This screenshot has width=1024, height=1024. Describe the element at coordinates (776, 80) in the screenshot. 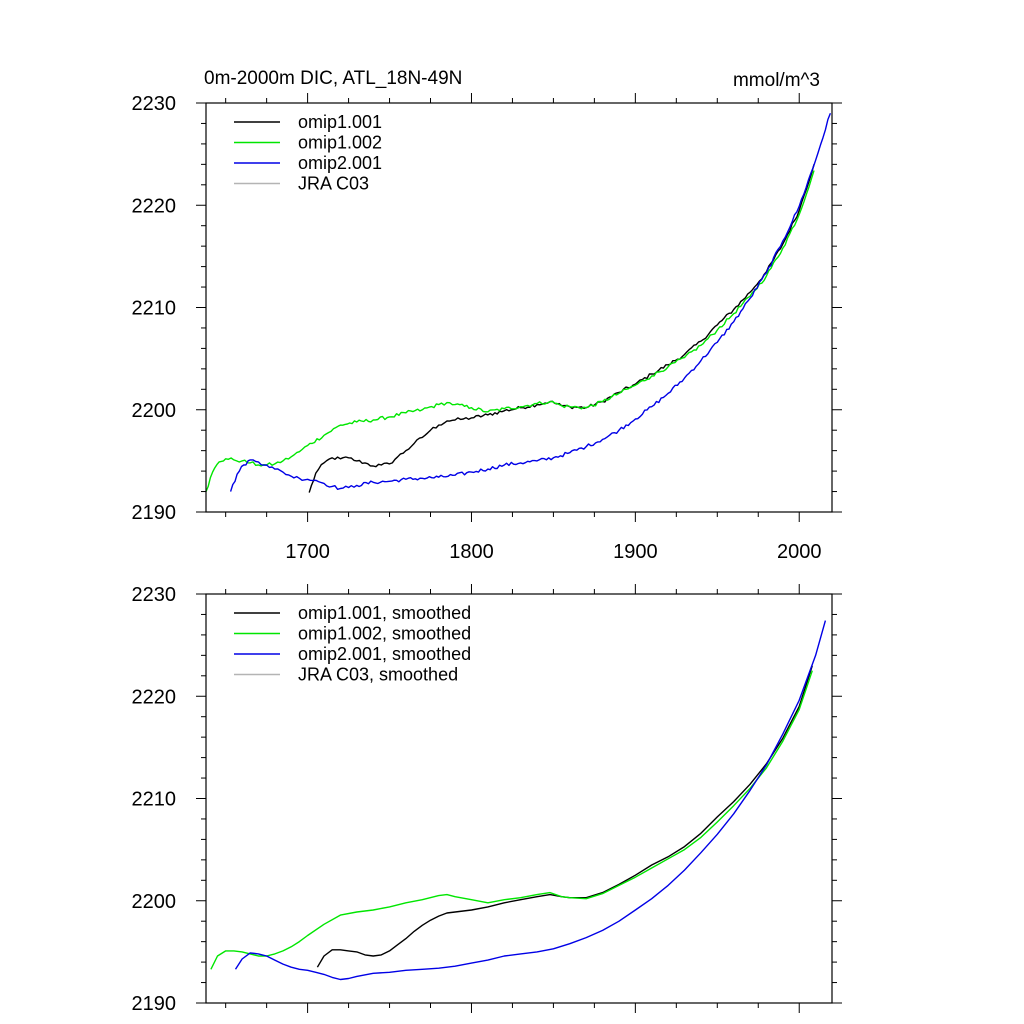

I see `units-label: mmol/m^3` at that location.